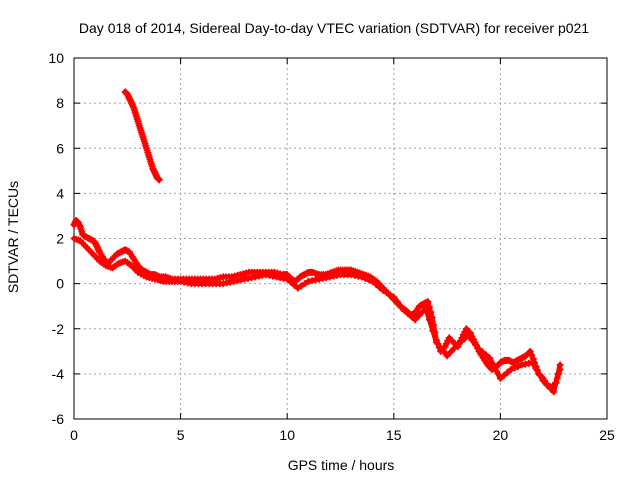 The width and height of the screenshot is (640, 480). What do you see at coordinates (60, 193) in the screenshot?
I see `y-tick-label: 4` at bounding box center [60, 193].